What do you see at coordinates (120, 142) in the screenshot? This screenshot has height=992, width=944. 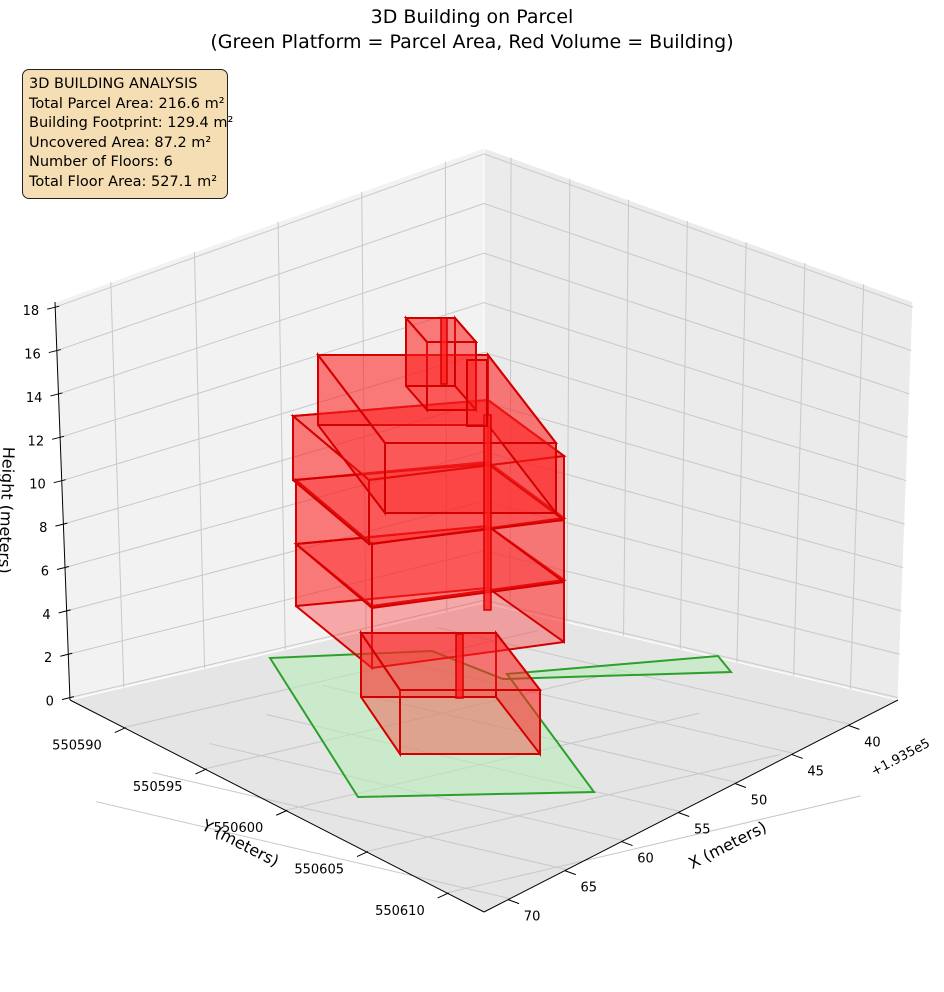 I see `info-line-uncovered: Uncovered Area: 87.2 m²` at bounding box center [120, 142].